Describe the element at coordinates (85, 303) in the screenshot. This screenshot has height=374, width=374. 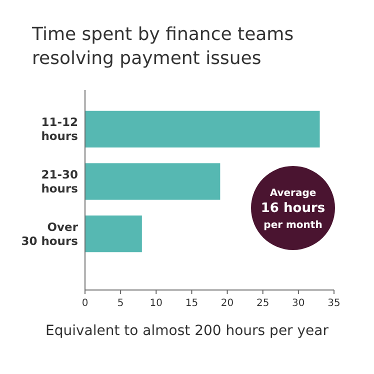
I see `x-tick-label: 0` at that location.